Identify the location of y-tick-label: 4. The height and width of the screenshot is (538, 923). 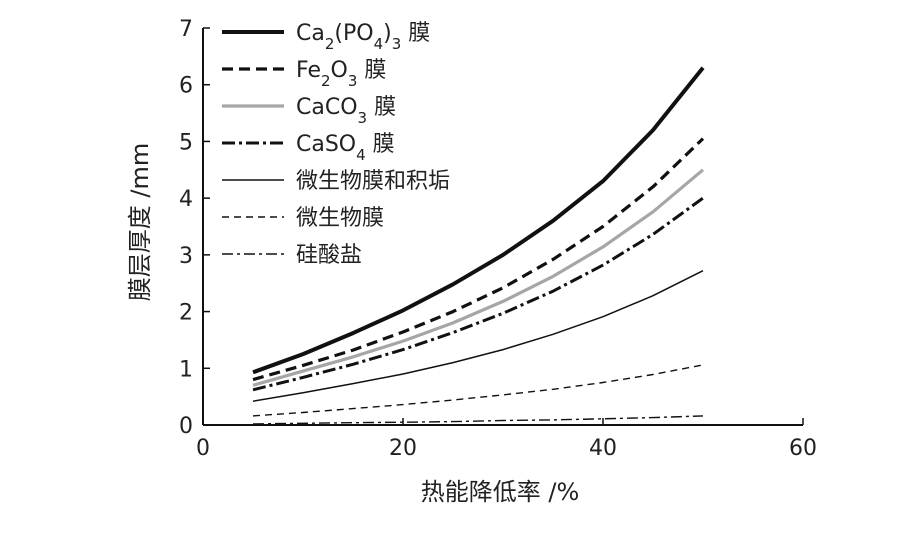
(186, 199).